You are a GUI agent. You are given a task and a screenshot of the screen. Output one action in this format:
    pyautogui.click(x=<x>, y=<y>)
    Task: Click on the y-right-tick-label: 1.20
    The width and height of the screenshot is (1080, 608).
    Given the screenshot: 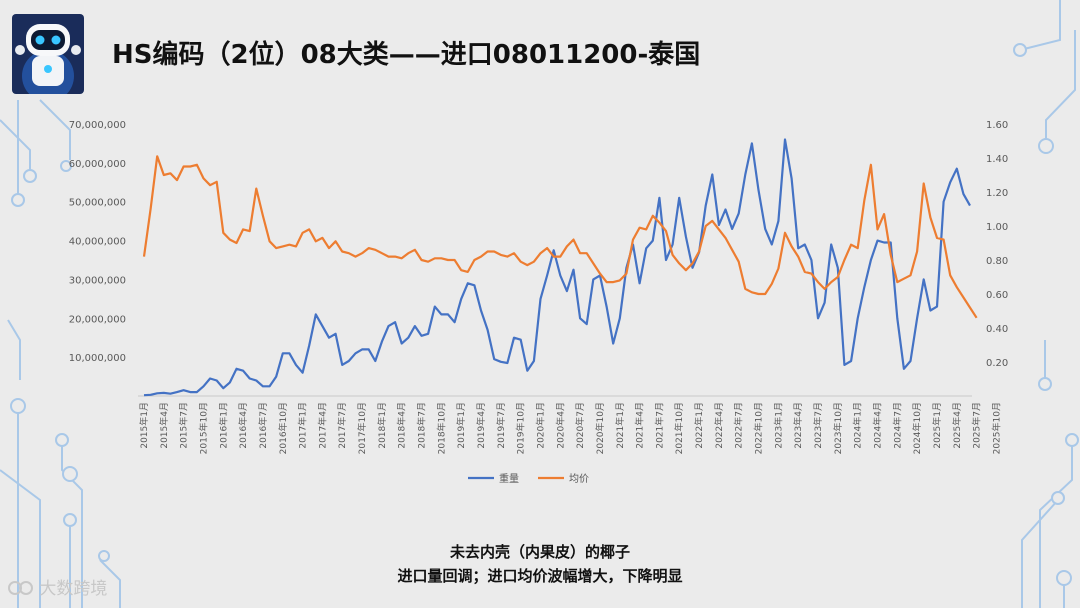 What is the action you would take?
    pyautogui.click(x=997, y=193)
    